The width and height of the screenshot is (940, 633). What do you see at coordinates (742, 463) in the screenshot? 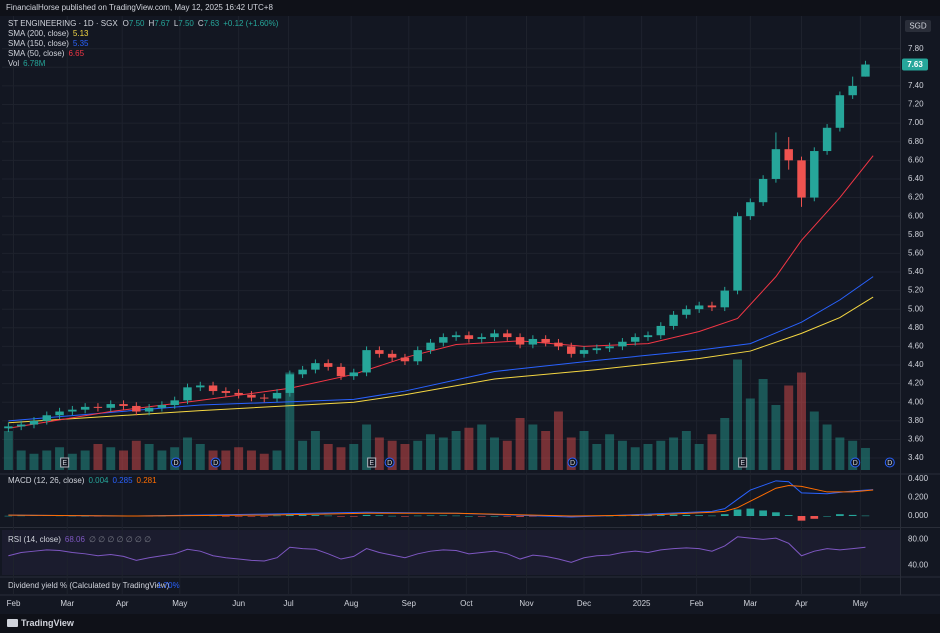
I see `event-label: E` at bounding box center [742, 463].